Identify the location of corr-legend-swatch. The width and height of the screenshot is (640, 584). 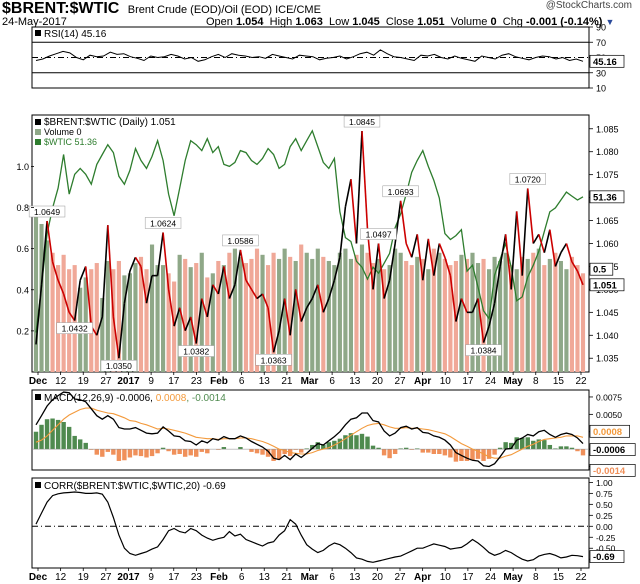
(38, 485).